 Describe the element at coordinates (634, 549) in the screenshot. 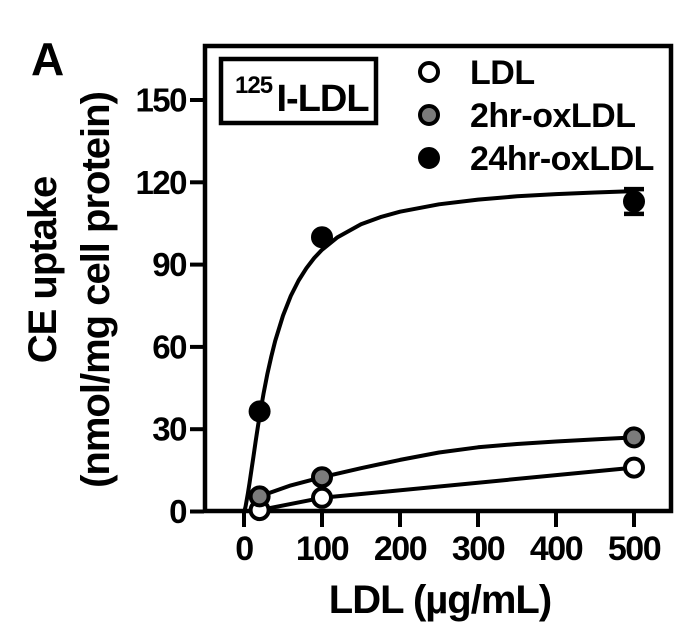

I see `x-tick-label: 500` at that location.